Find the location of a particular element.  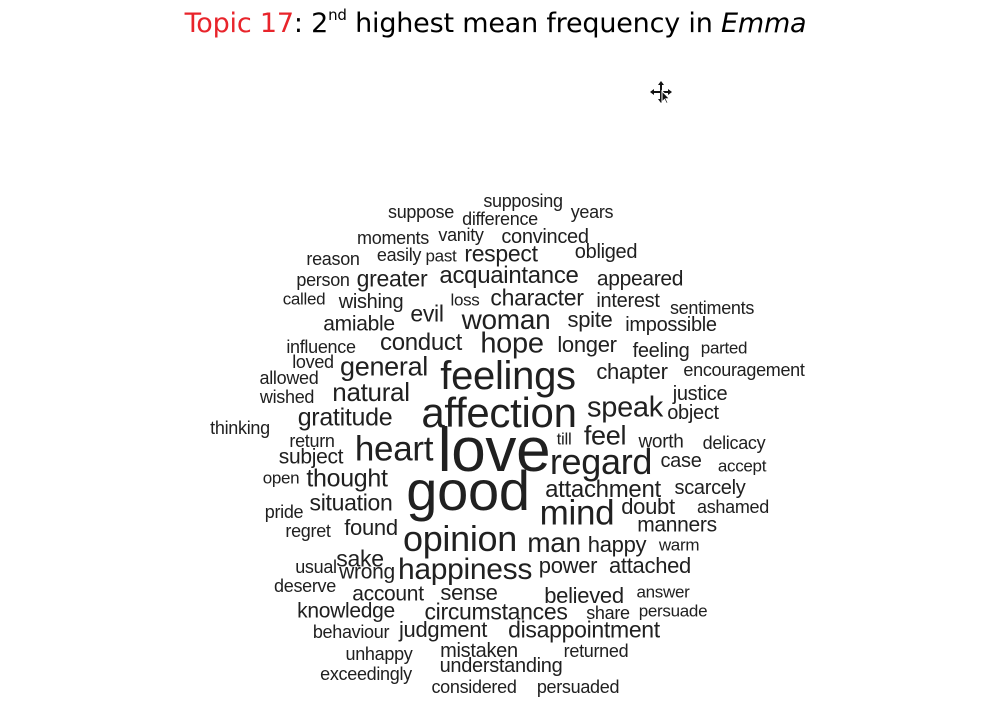

cloud-word-impossible: impossible is located at coordinates (671, 325).